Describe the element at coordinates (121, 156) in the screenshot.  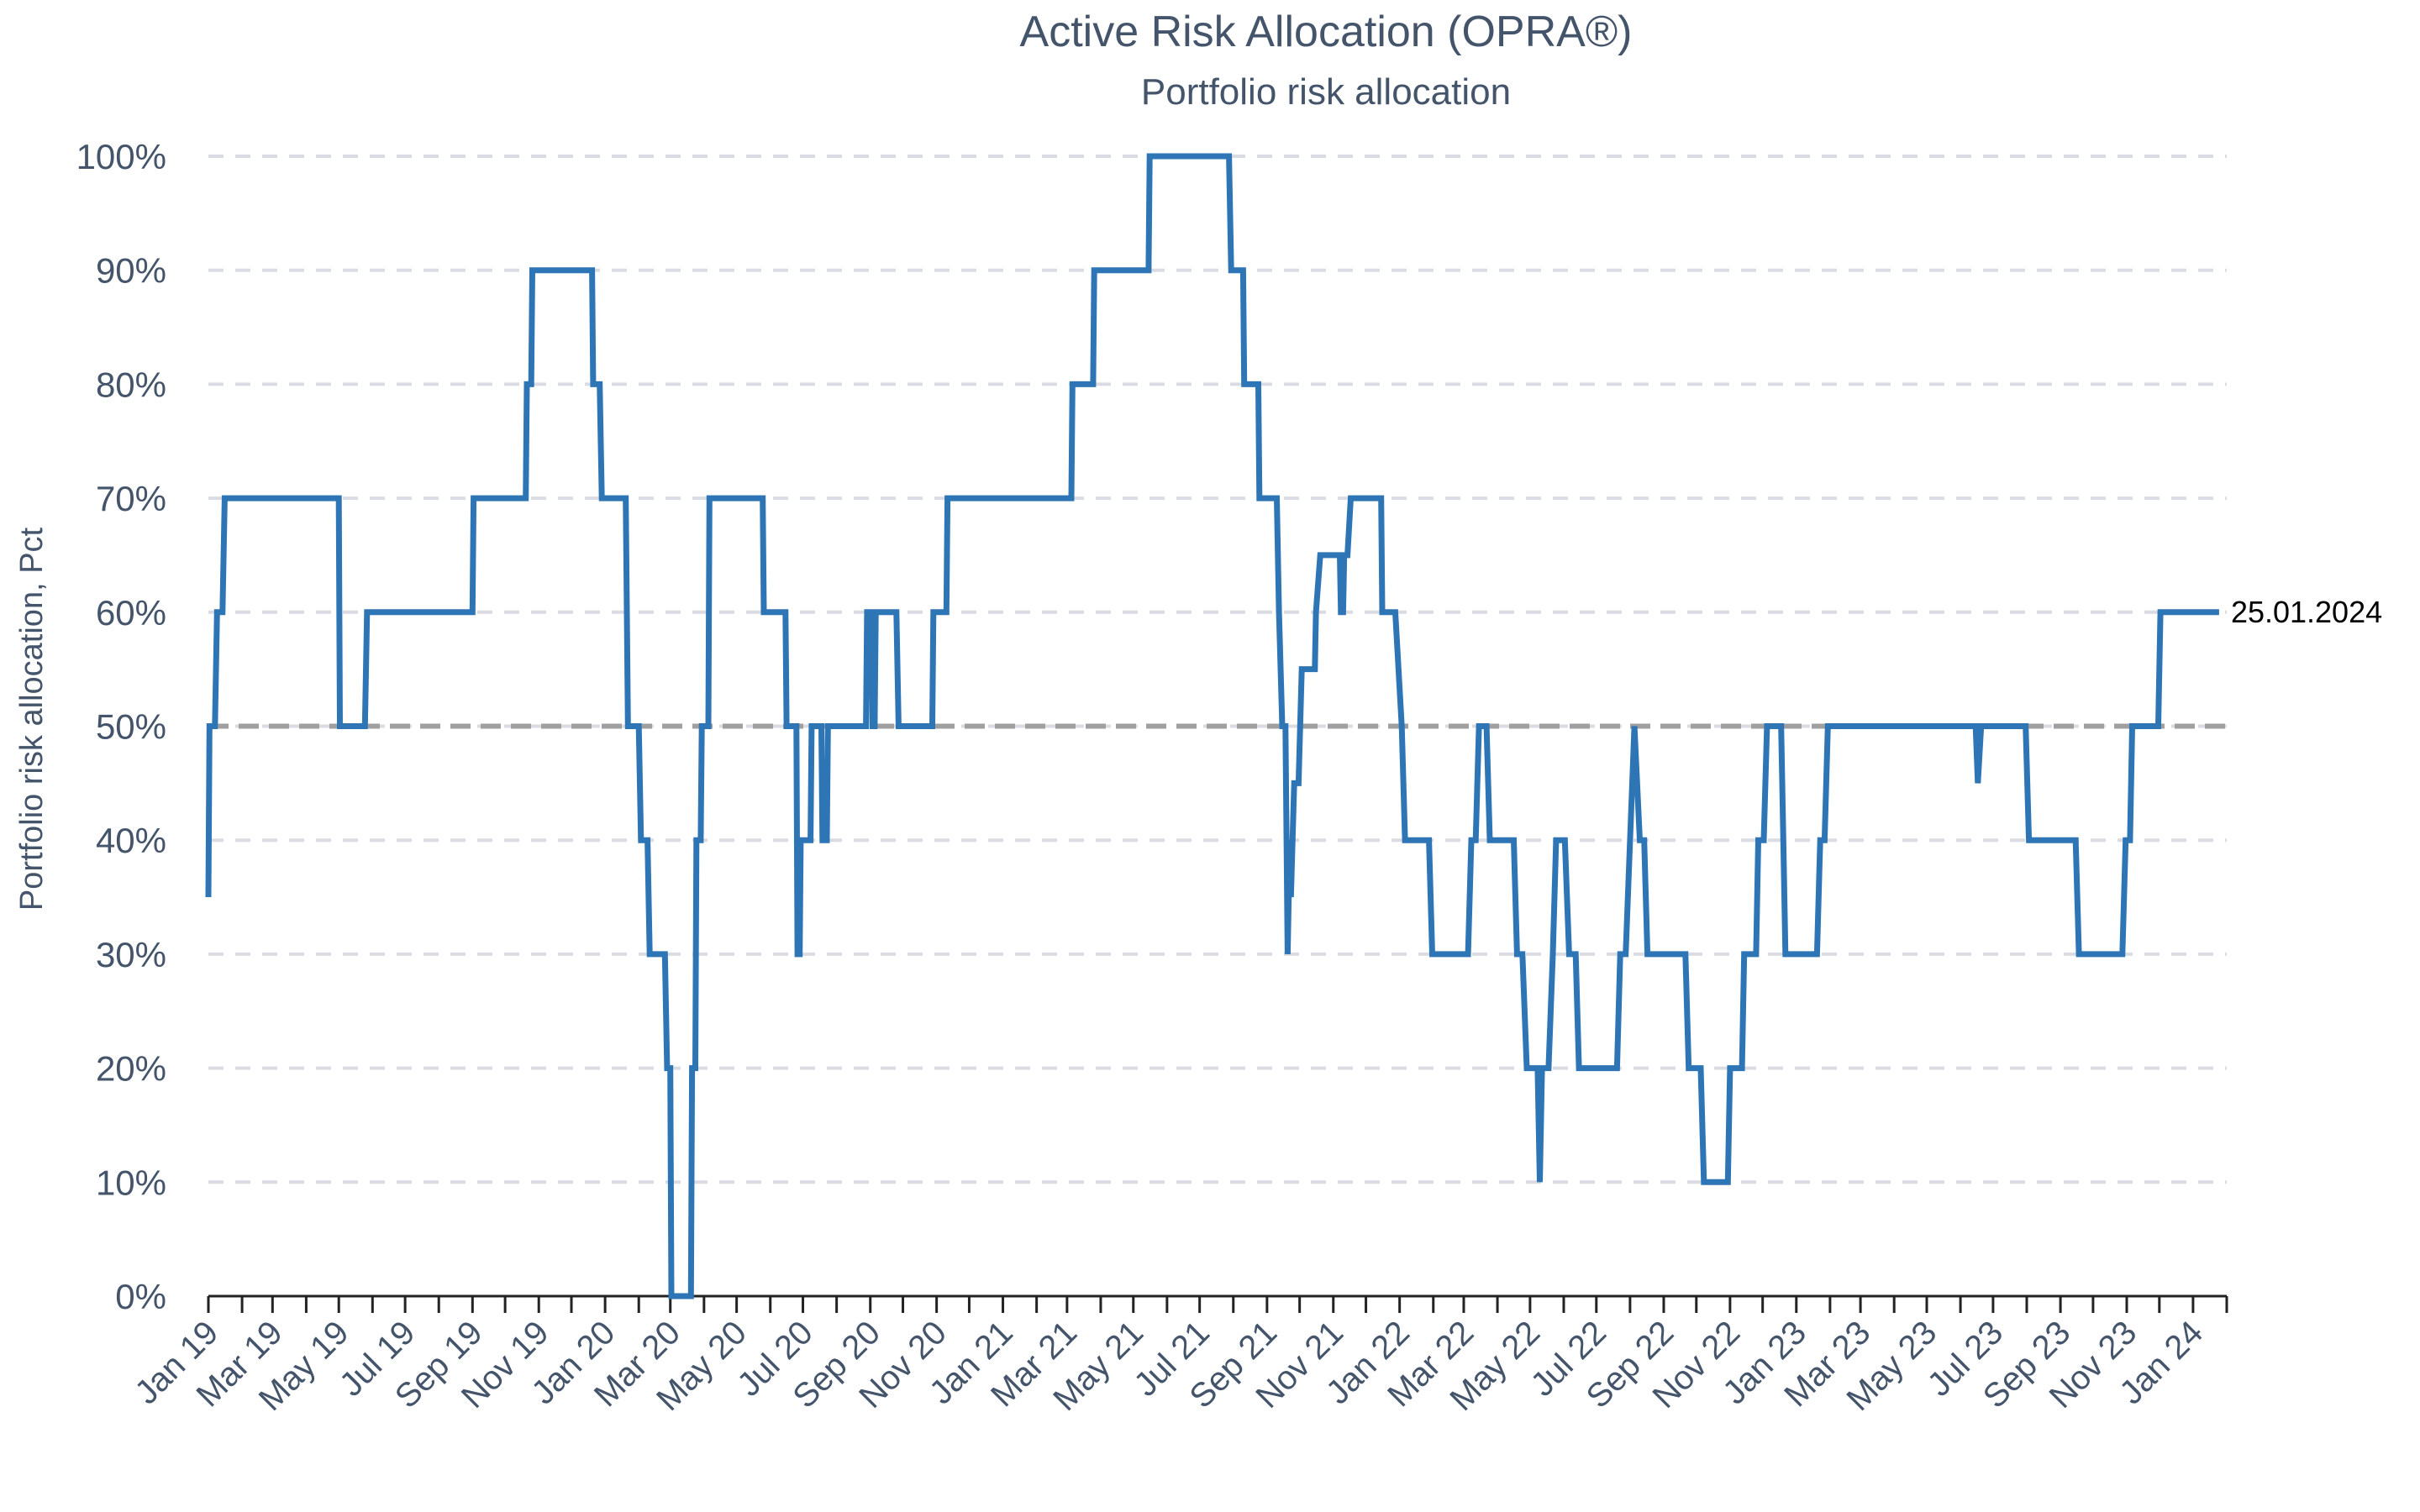
I see `y-tick-label: 100%` at that location.